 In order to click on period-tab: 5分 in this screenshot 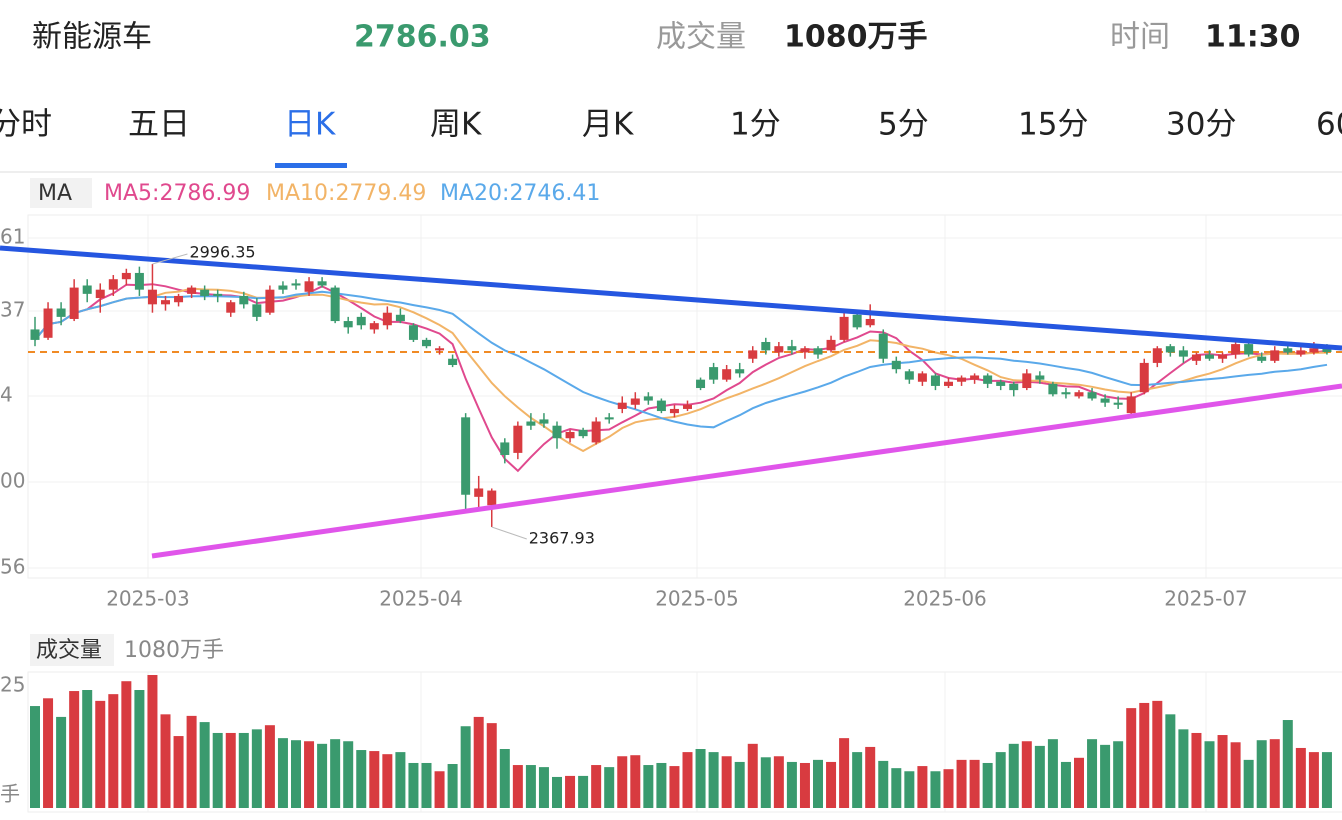, I will do `click(903, 125)`.